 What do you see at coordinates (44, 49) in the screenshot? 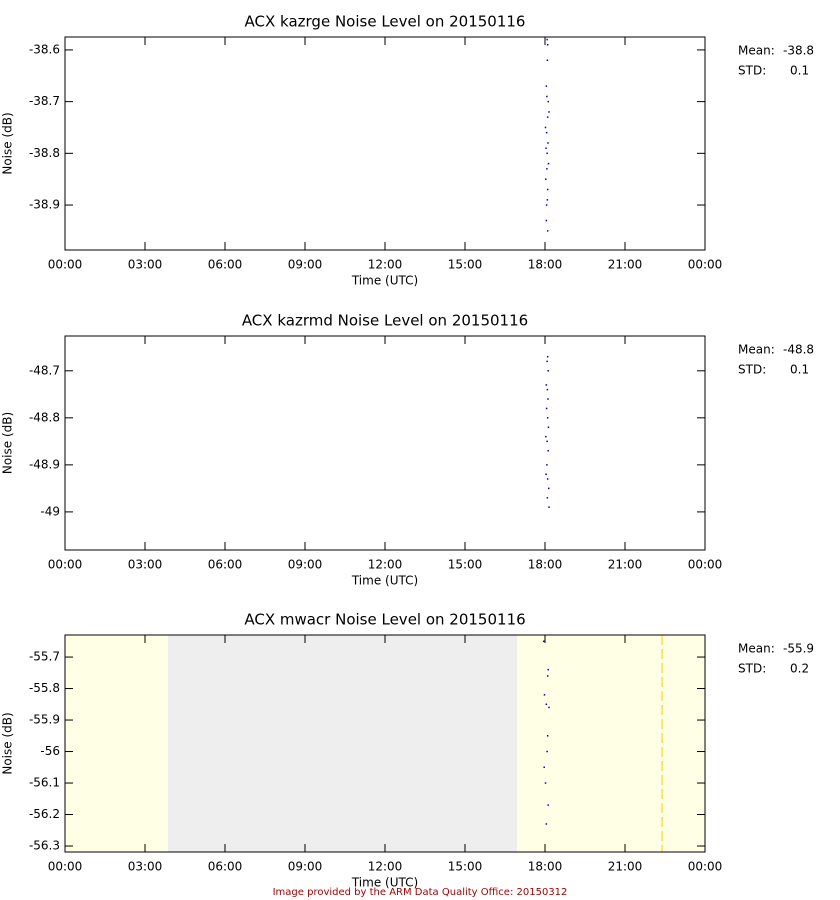
I see `y-tick-label: -38.6` at bounding box center [44, 49].